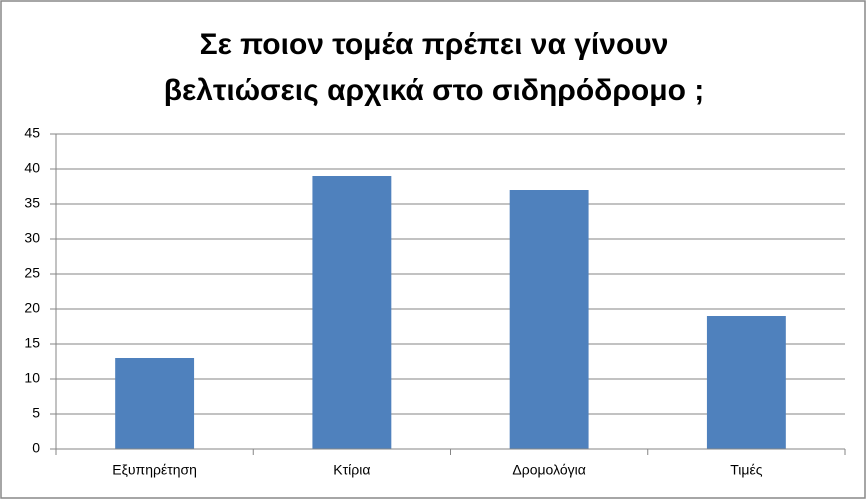 The width and height of the screenshot is (868, 501). Describe the element at coordinates (32, 378) in the screenshot. I see `y-tick-label: 10` at that location.